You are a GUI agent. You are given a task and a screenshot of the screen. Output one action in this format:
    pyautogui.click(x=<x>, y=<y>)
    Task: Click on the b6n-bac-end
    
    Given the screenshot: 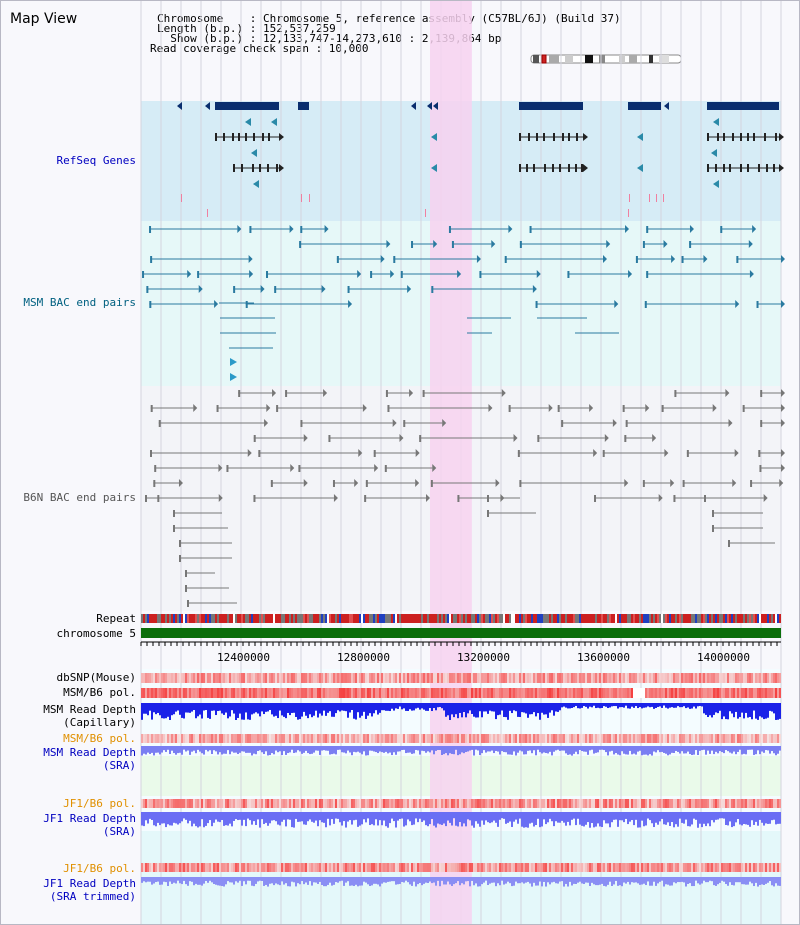 What is the action you would take?
    pyautogui.click(x=174, y=513)
    